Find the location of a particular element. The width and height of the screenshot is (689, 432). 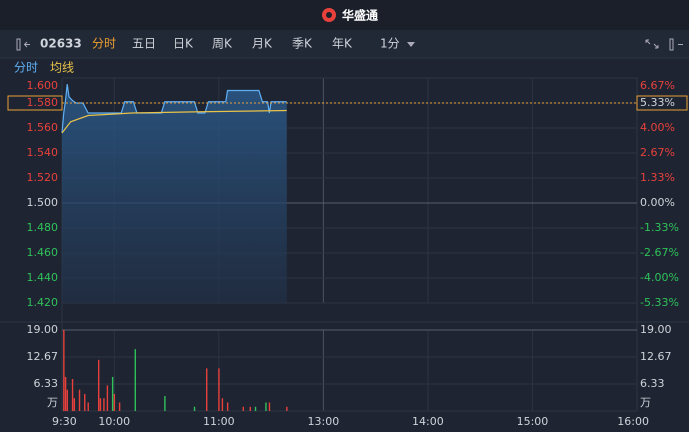

y2-tick-label: 4.00% is located at coordinates (657, 127).